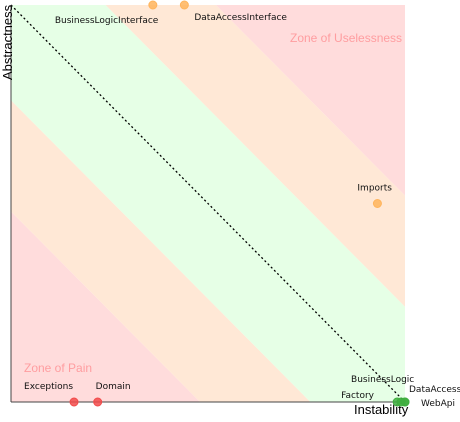 The image size is (460, 422). What do you see at coordinates (382, 380) in the screenshot?
I see `point-label-businesslogic: BusinessLogic` at bounding box center [382, 380].